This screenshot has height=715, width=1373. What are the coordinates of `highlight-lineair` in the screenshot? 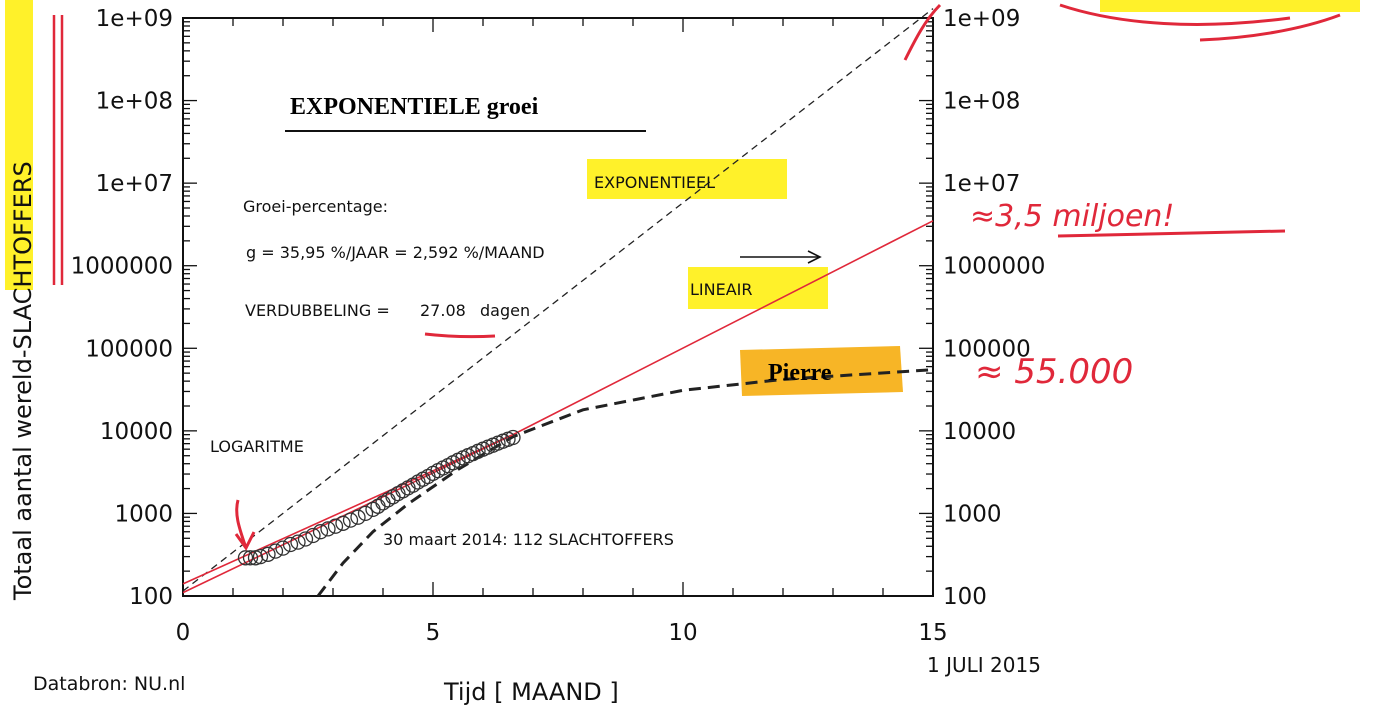 It's located at (758, 288).